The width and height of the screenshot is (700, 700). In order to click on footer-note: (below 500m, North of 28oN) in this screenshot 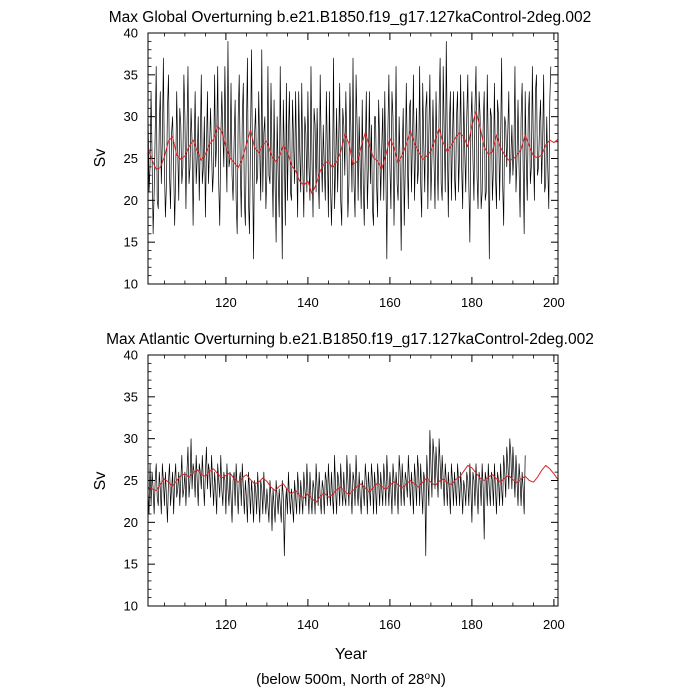, I will do `click(351, 679)`.